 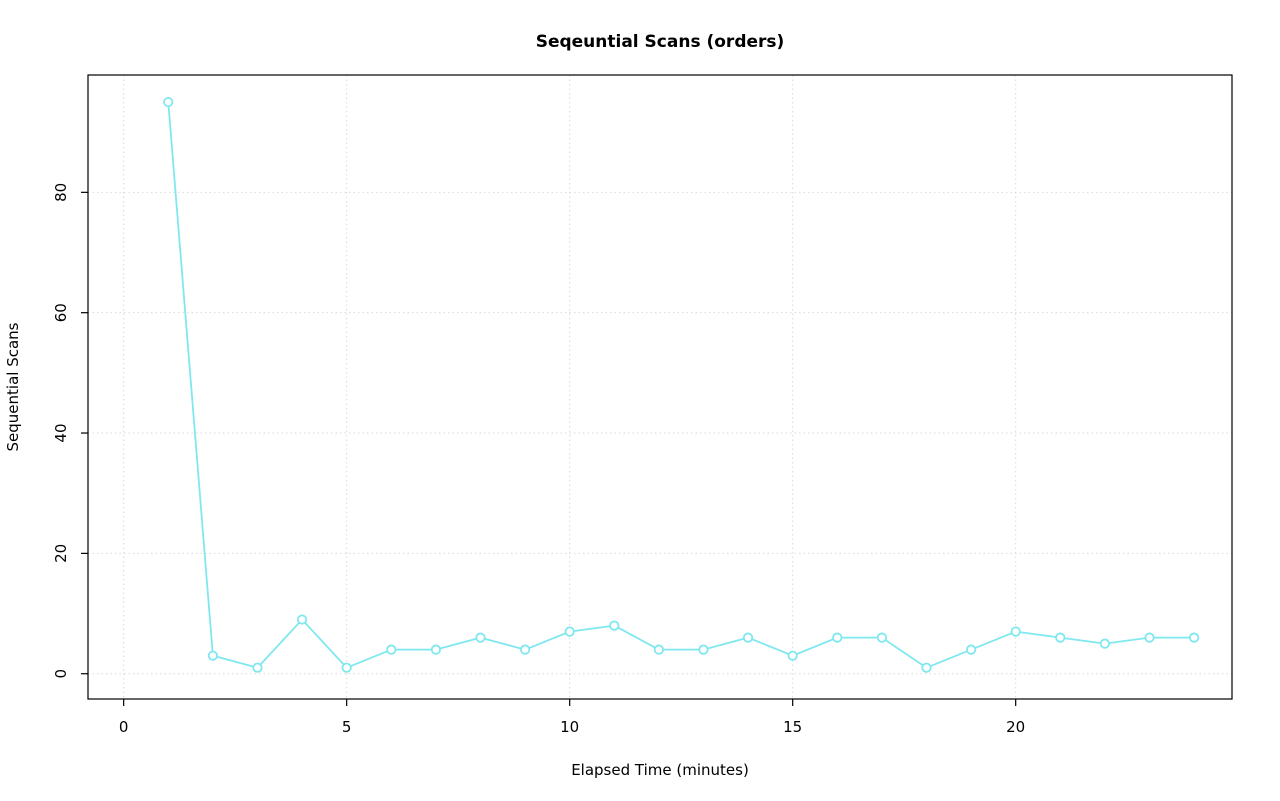 What do you see at coordinates (660, 770) in the screenshot?
I see `x-axis-label: Elapsed Time (minutes)` at bounding box center [660, 770].